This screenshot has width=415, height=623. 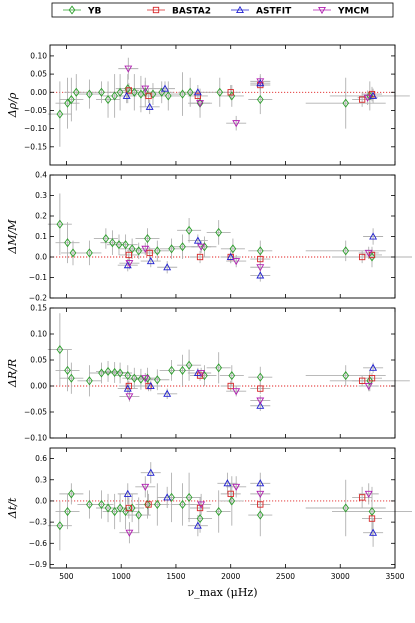 I want to click on legend-marker-yb, so click(x=72, y=10).